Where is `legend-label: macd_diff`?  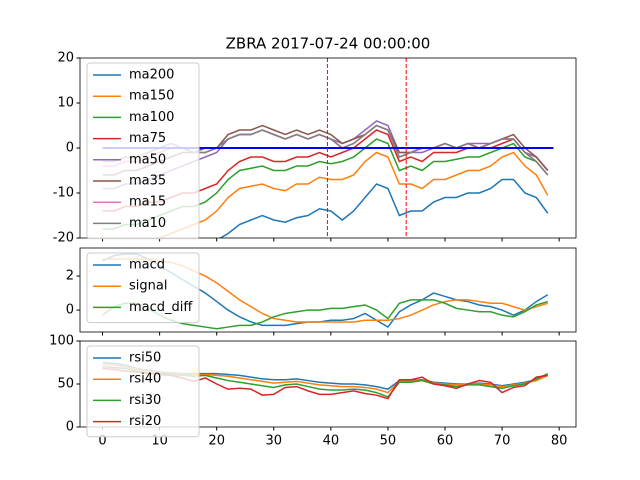
legend-label: macd_diff is located at coordinates (161, 307).